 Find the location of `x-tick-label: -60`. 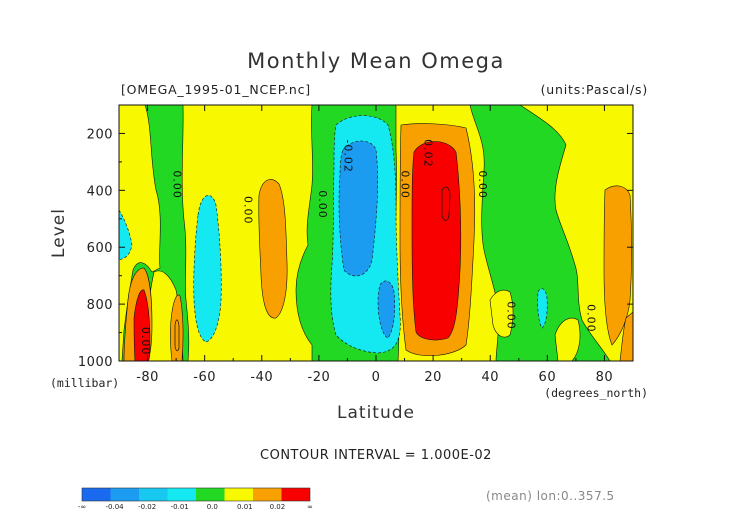

x-tick-label: -60 is located at coordinates (204, 377).